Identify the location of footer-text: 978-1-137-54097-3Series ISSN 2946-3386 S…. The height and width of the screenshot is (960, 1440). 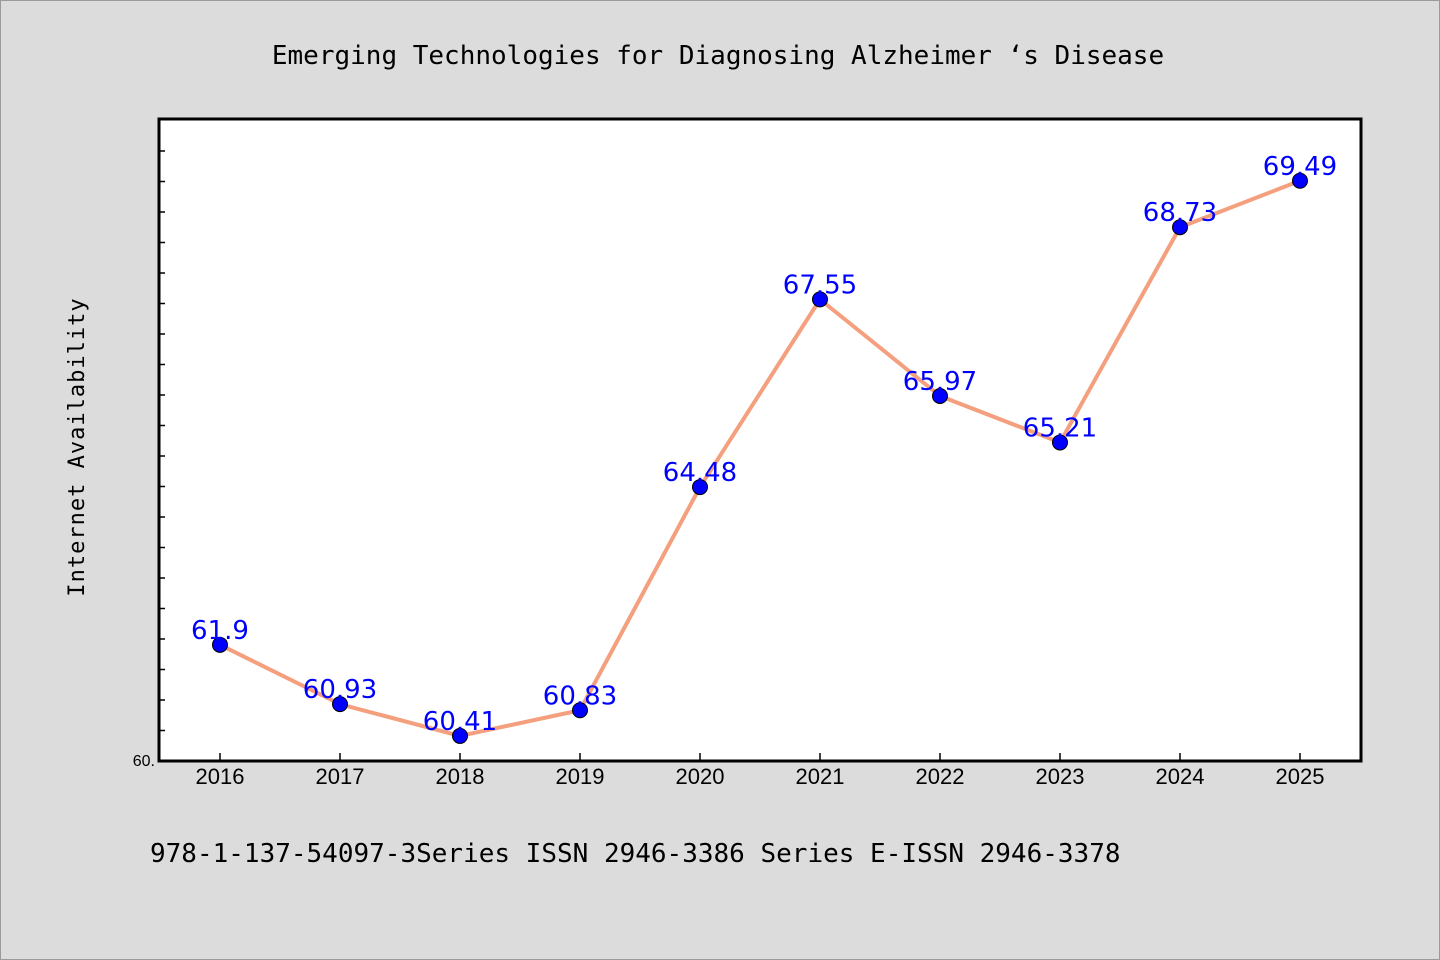
(635, 854).